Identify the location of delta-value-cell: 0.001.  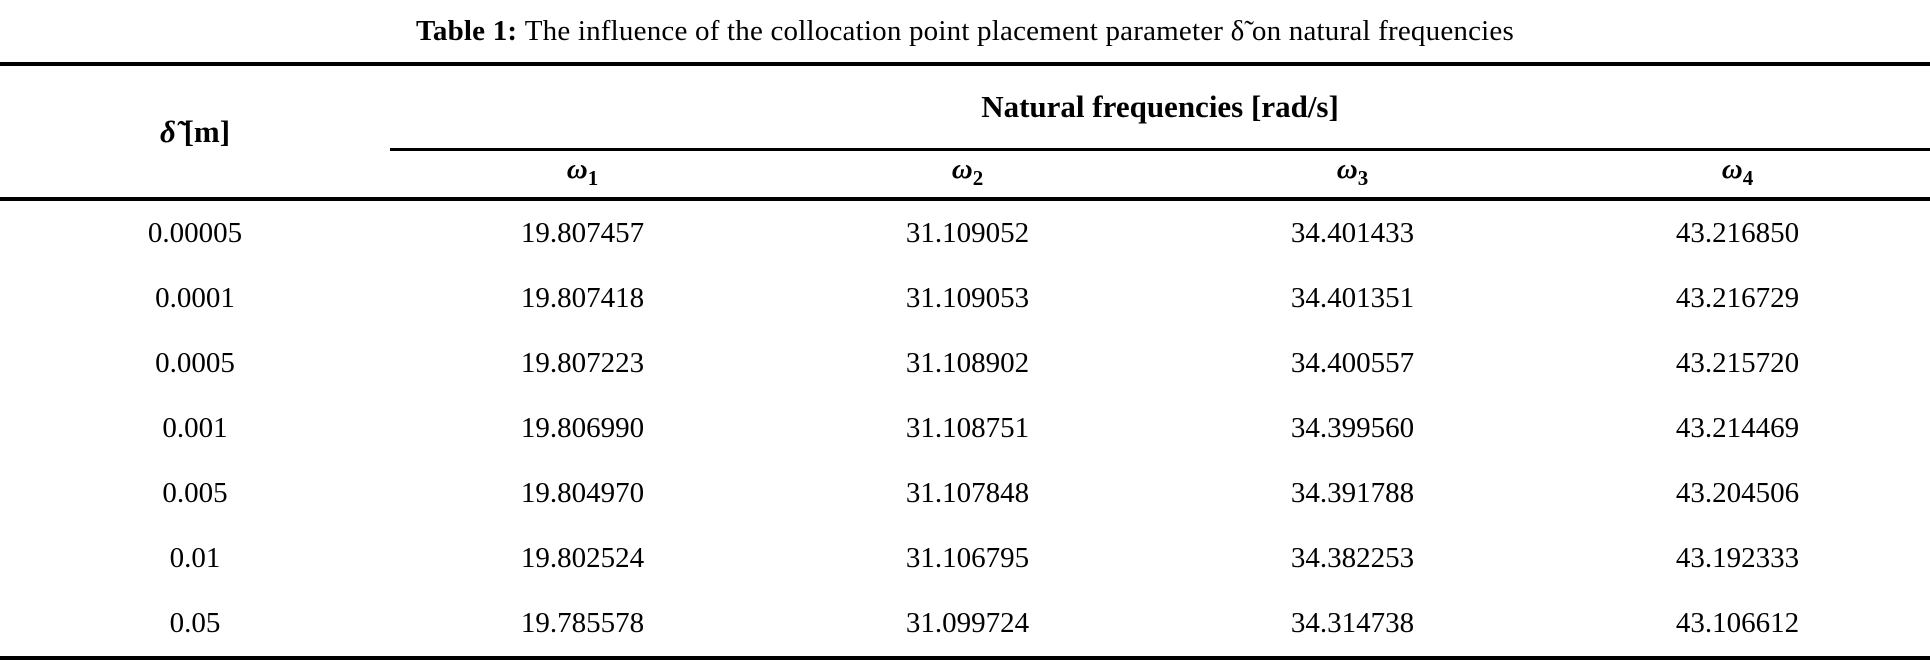
(195, 428).